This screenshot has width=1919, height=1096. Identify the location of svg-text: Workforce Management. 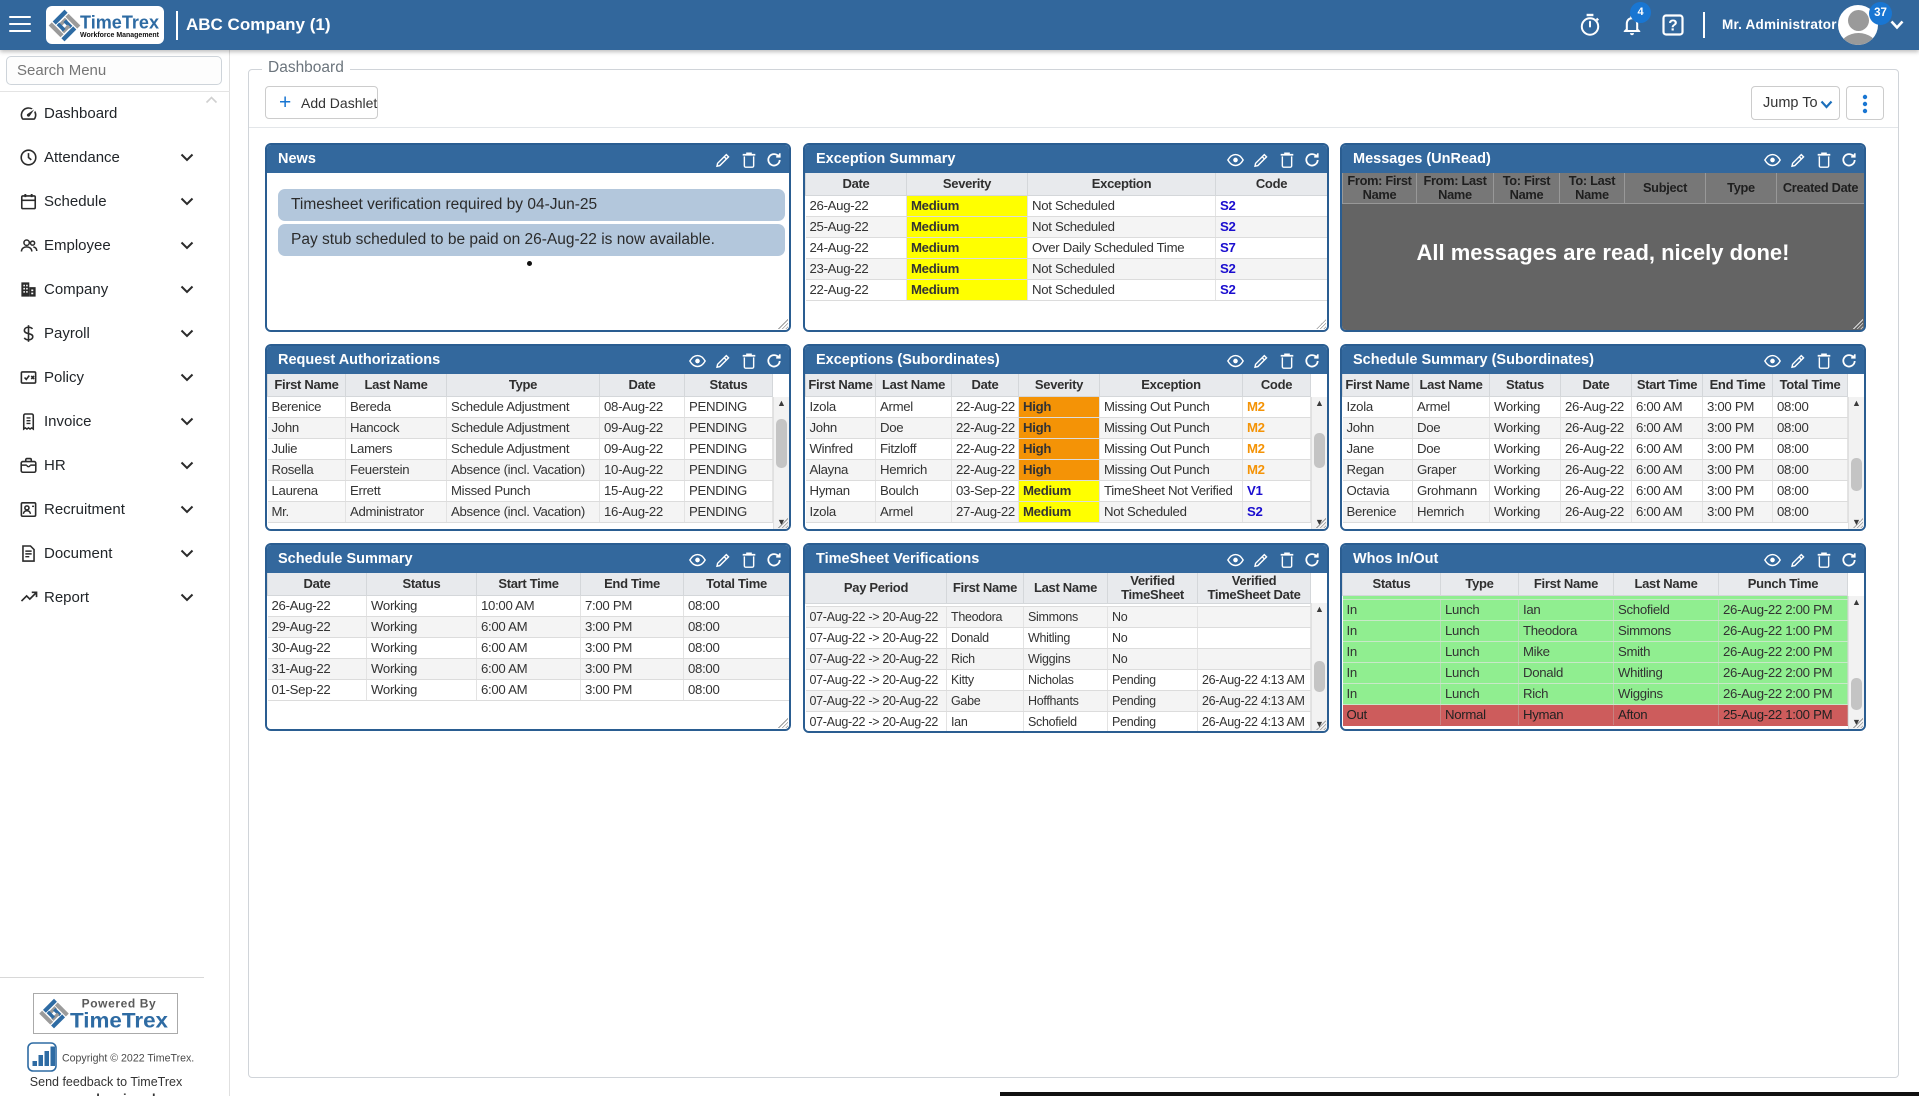
(119, 34).